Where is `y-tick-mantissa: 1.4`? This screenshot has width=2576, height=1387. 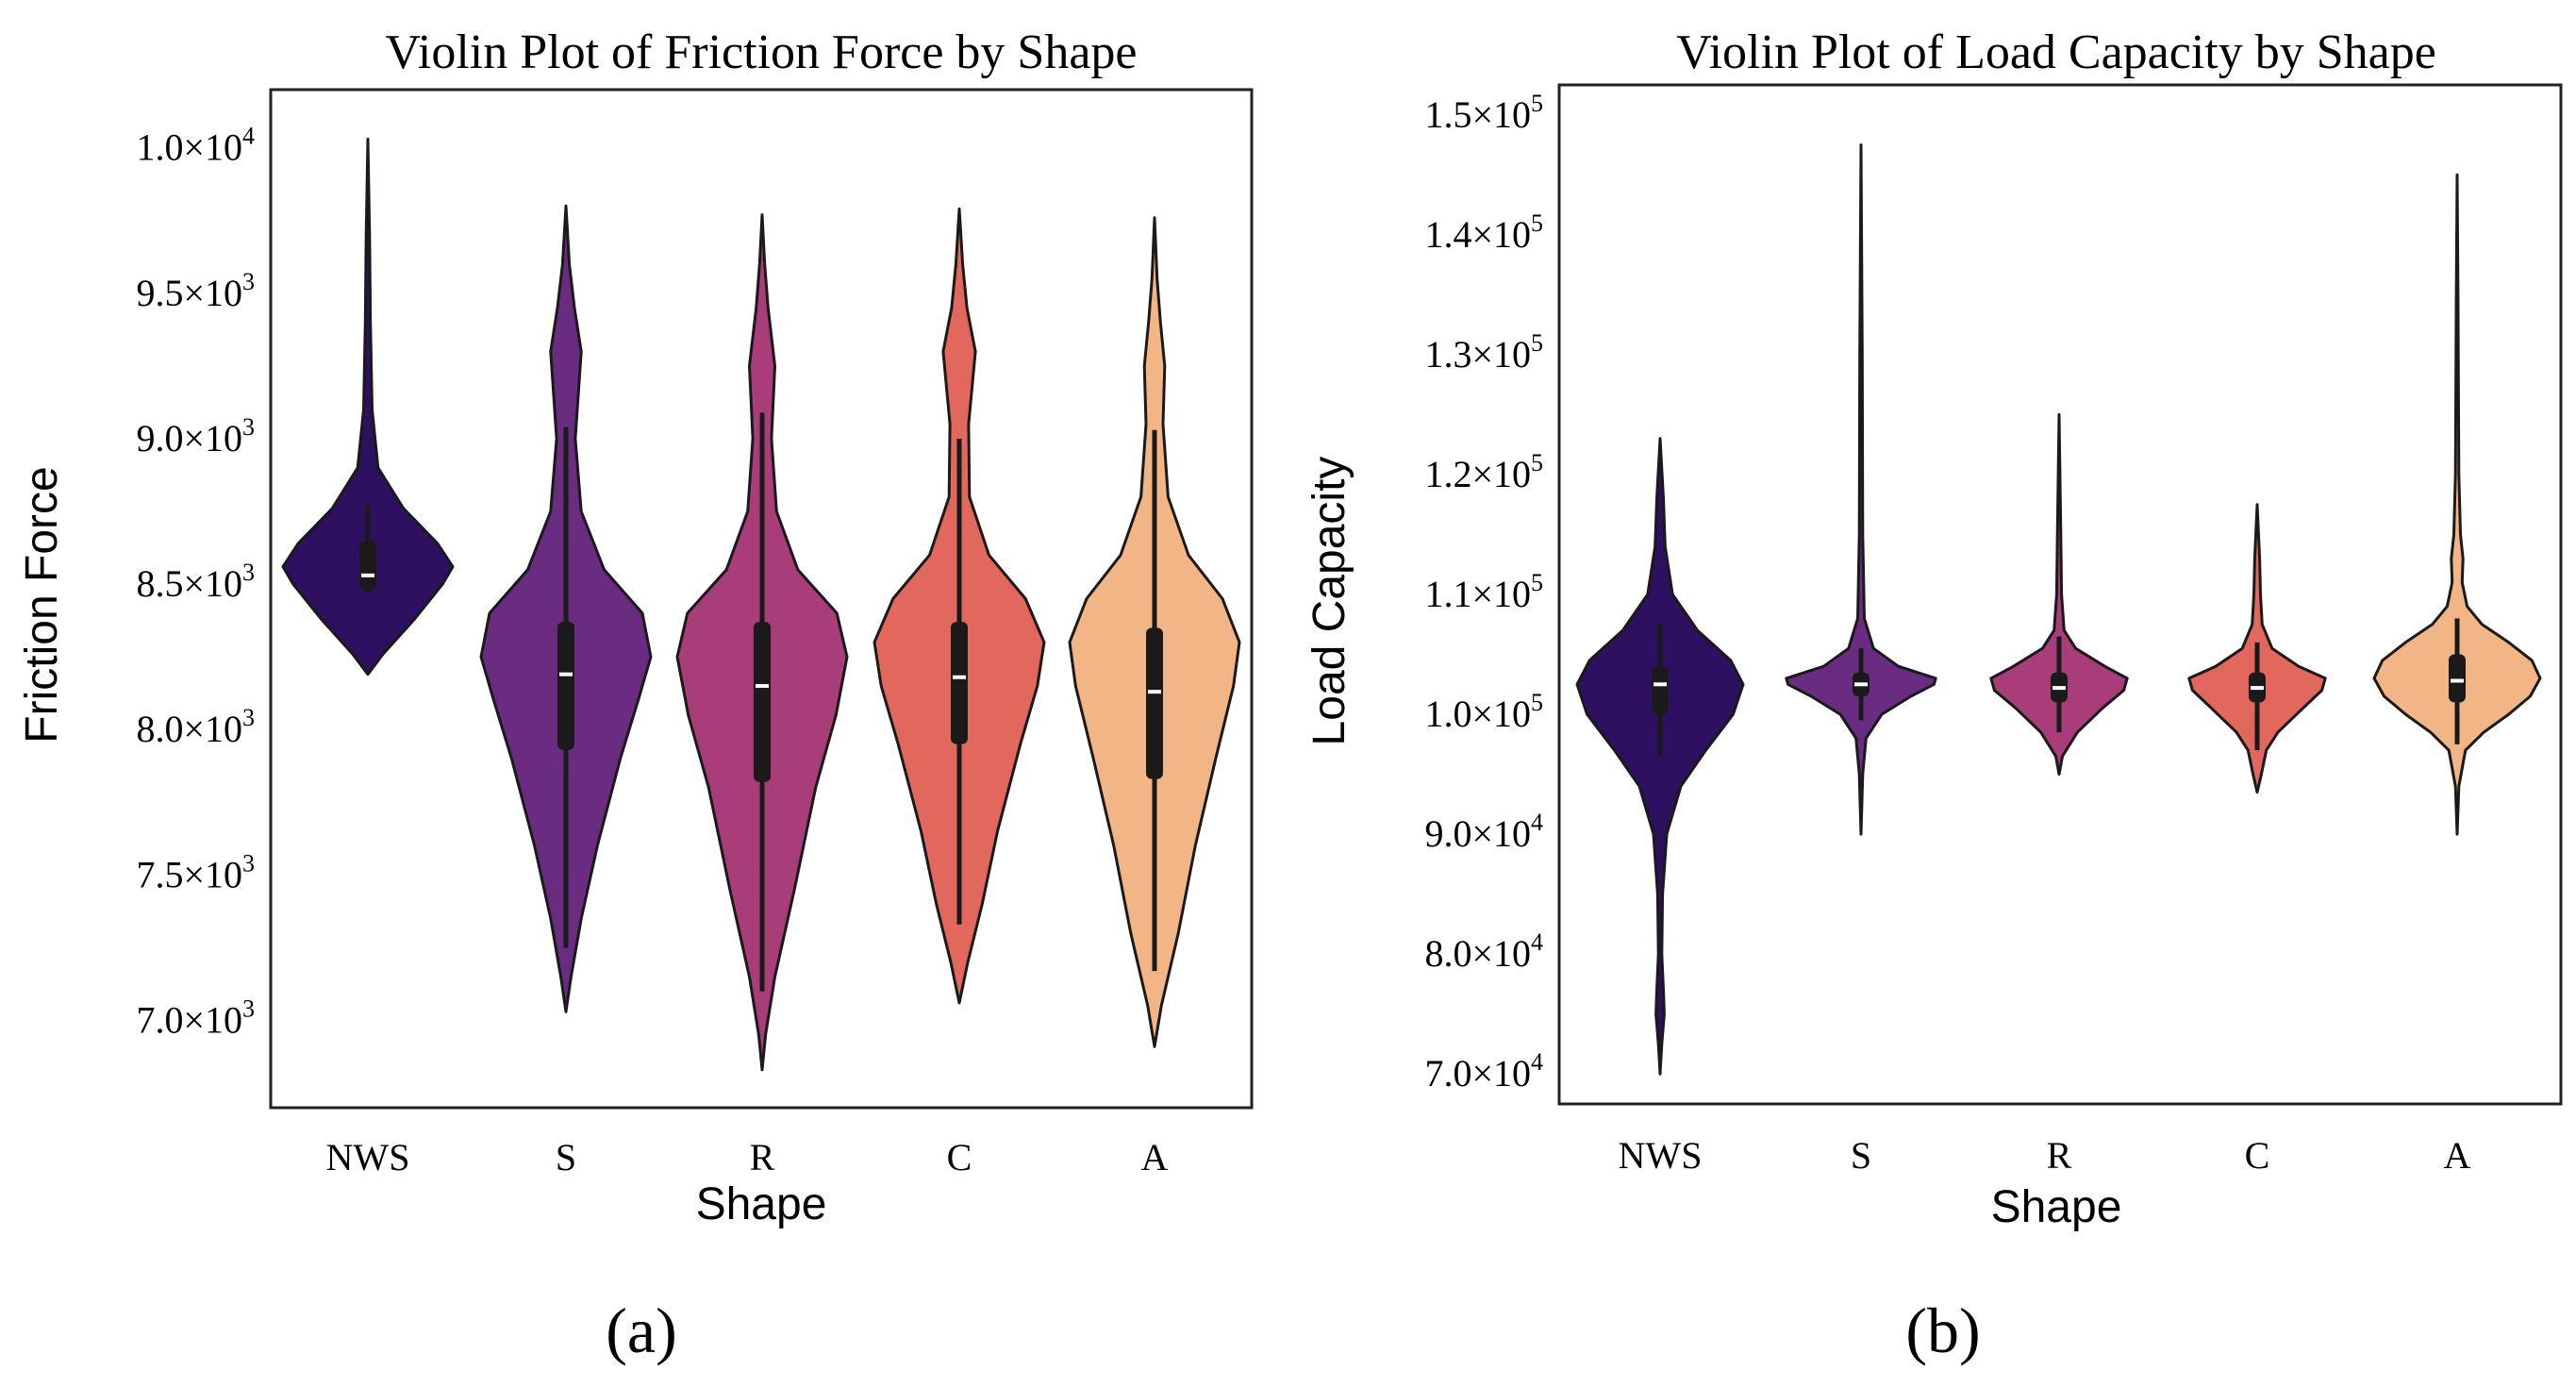 y-tick-mantissa: 1.4 is located at coordinates (1447, 234).